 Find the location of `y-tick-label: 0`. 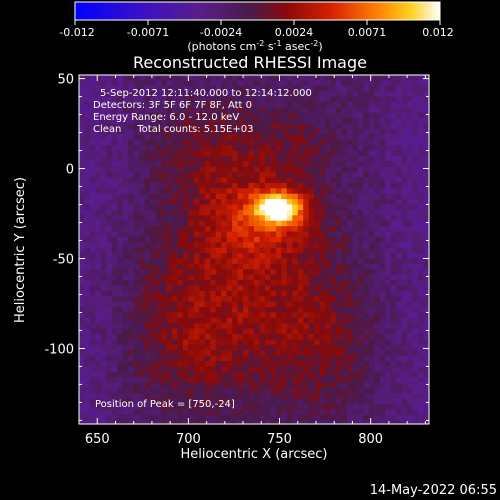

y-tick-label: 0 is located at coordinates (70, 170).